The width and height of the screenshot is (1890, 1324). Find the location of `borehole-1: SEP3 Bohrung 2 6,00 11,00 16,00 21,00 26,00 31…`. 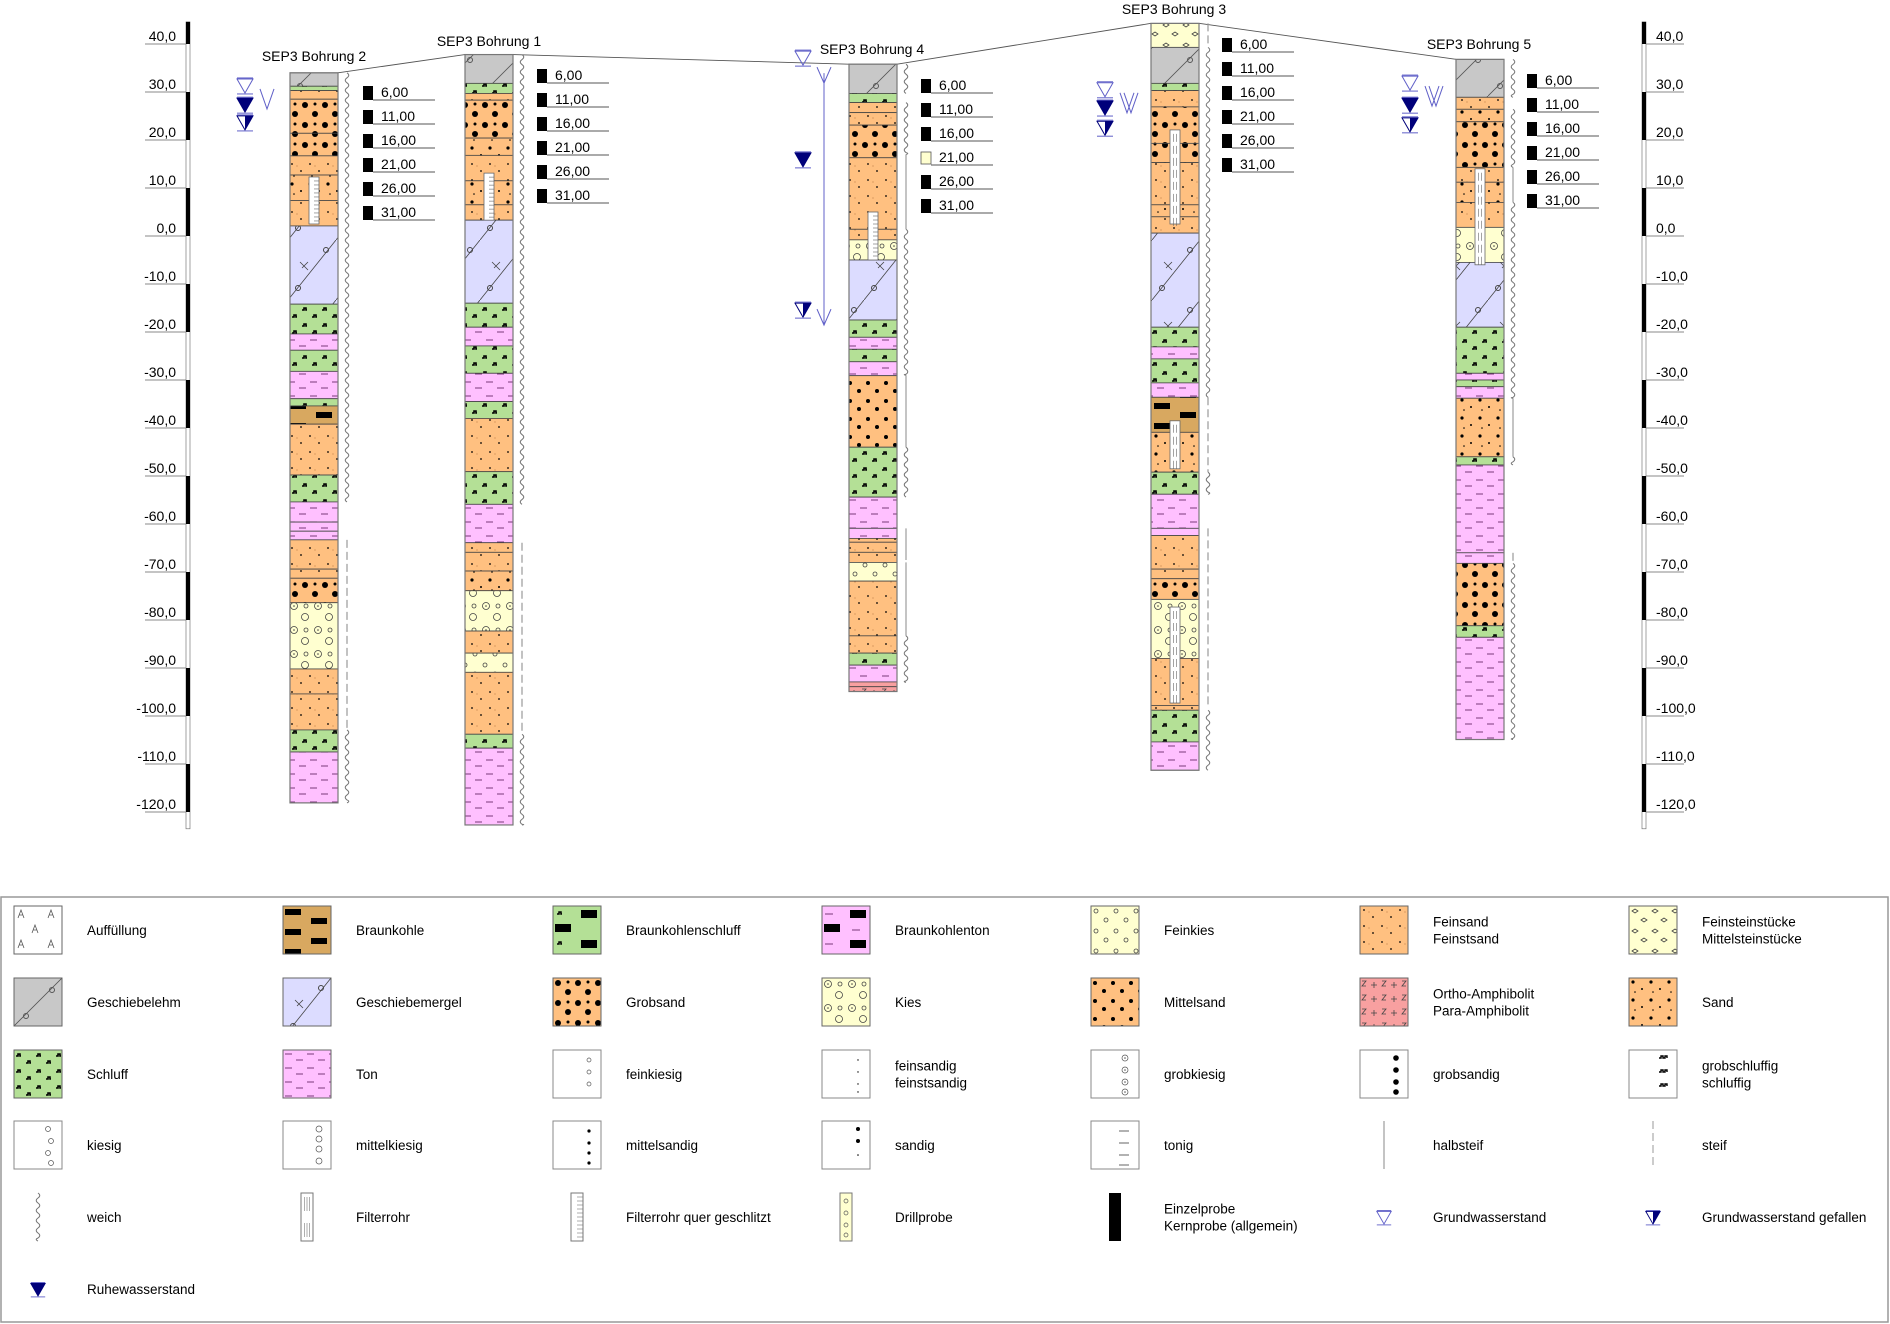

borehole-1: SEP3 Bohrung 2 6,00 11,00 16,00 21,00 26,00 31… is located at coordinates (335, 426).